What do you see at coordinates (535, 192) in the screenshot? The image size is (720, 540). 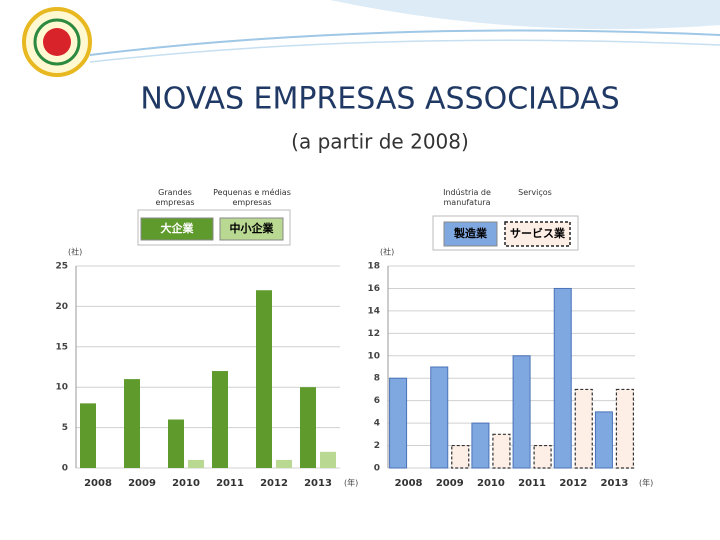 I see `legend-caption: Serviços` at bounding box center [535, 192].